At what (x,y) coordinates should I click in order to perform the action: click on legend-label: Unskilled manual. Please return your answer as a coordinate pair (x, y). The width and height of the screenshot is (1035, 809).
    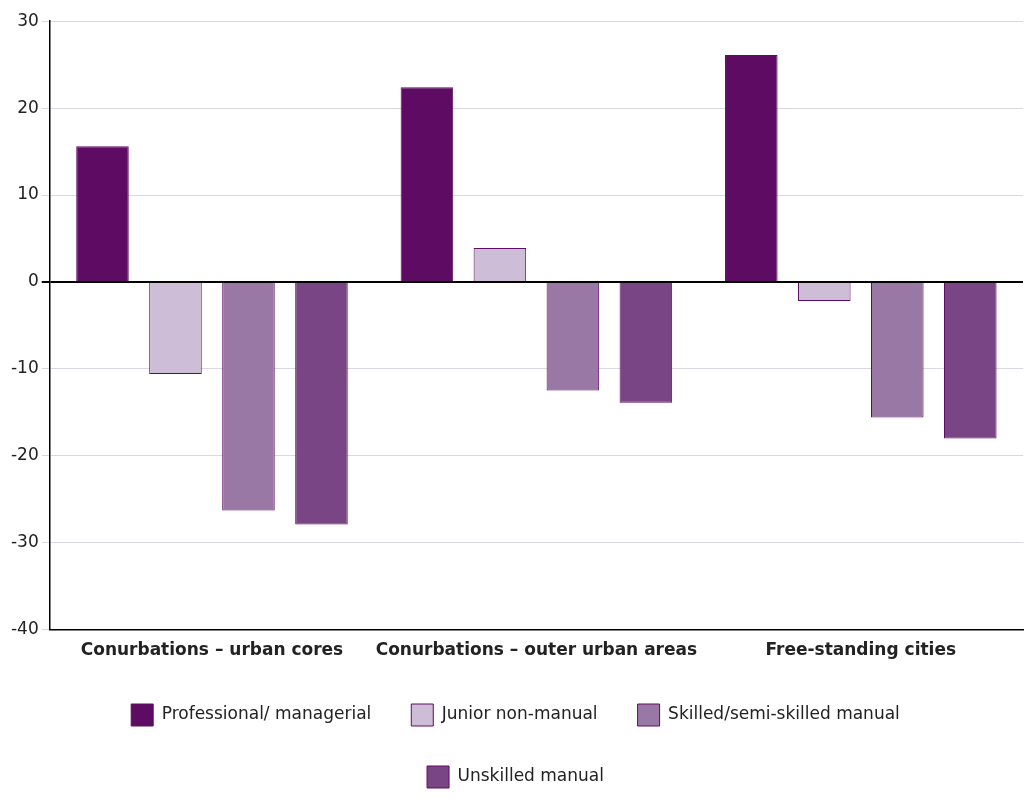
    Looking at the image, I should click on (530, 775).